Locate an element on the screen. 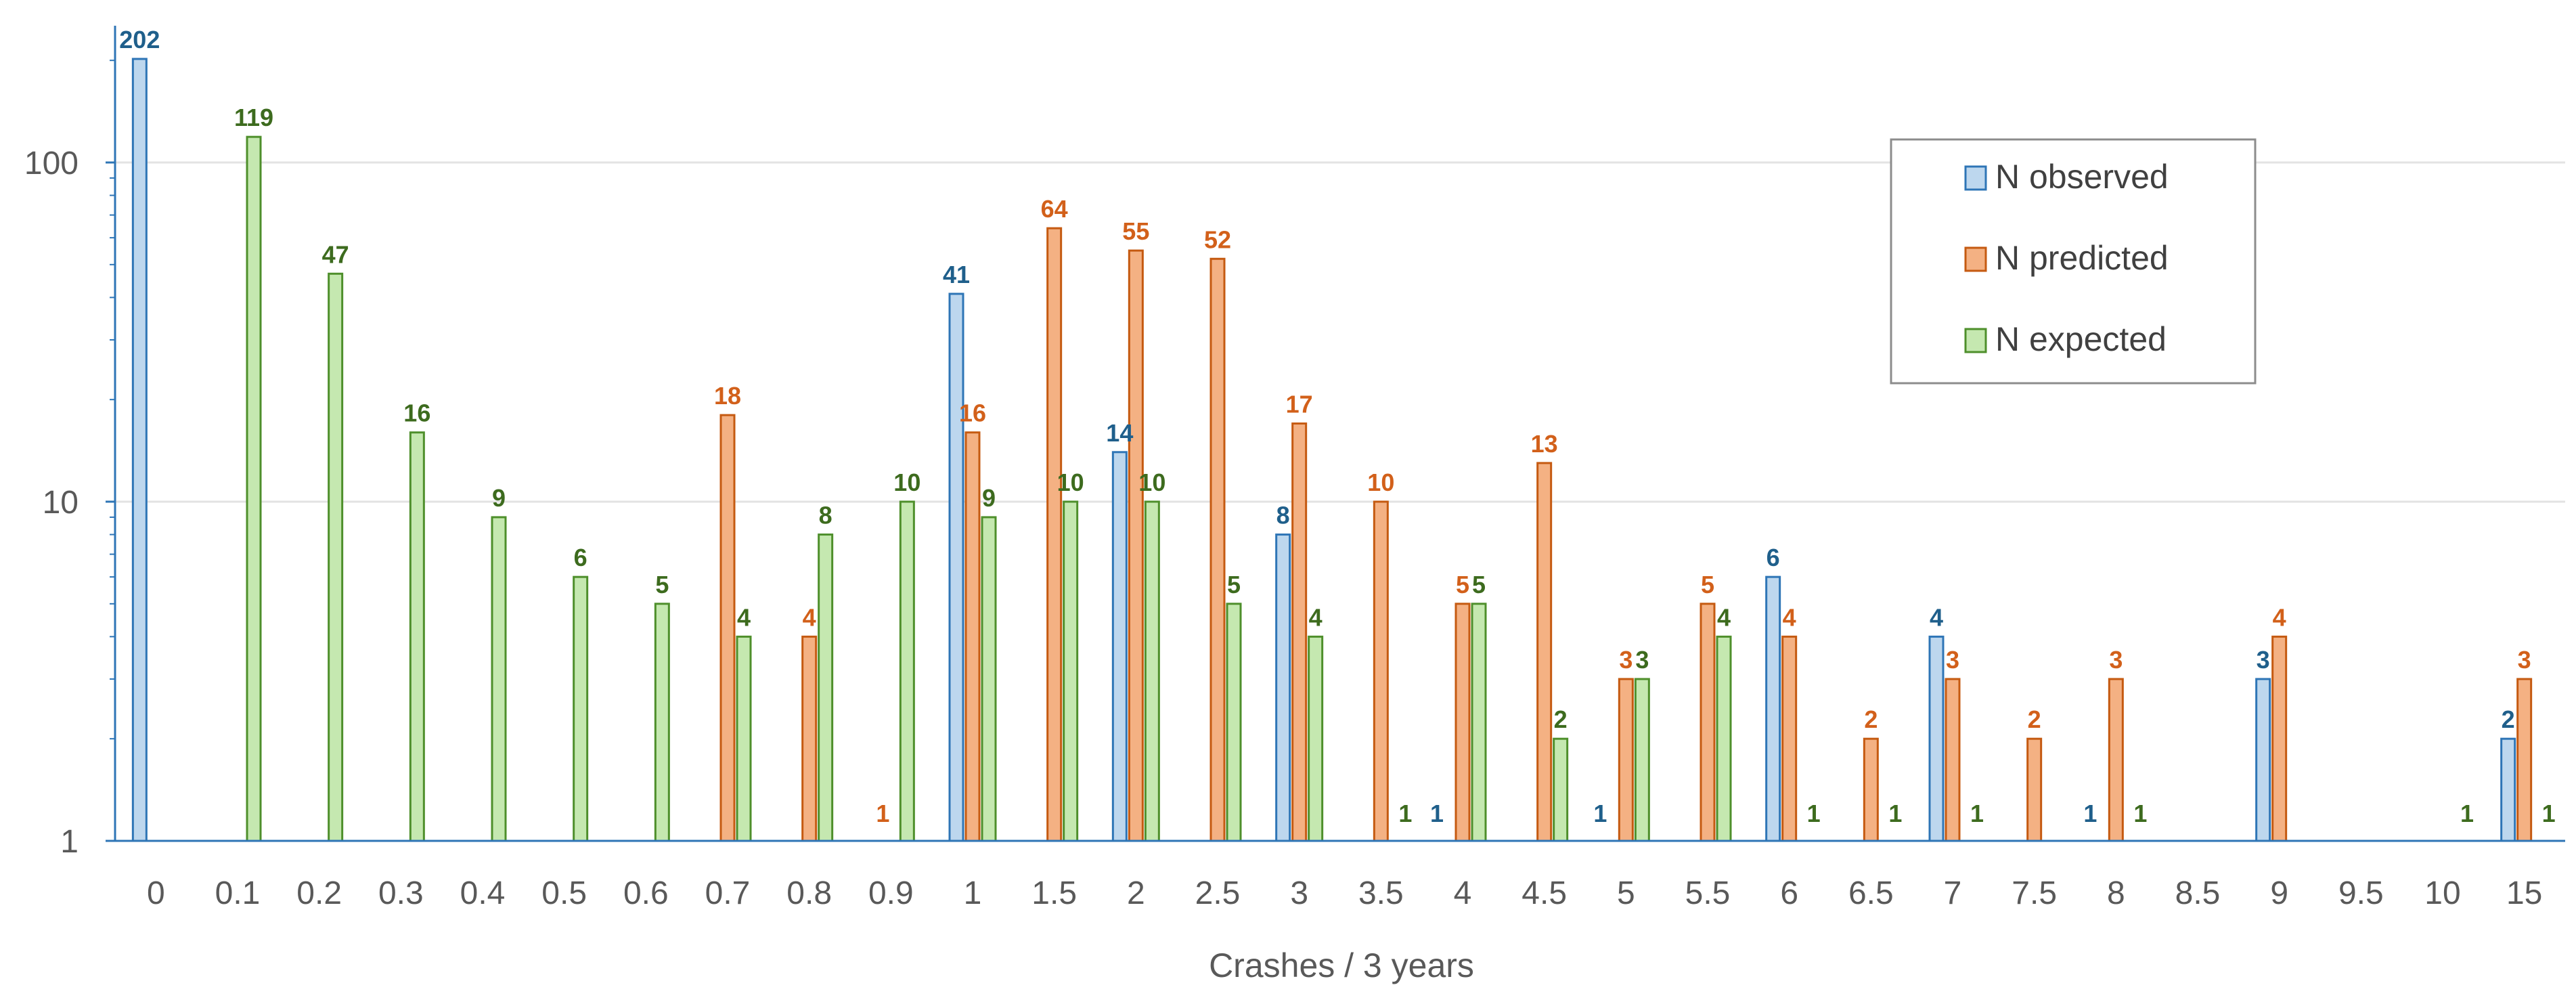  y-tick-label: 100 is located at coordinates (51, 163).